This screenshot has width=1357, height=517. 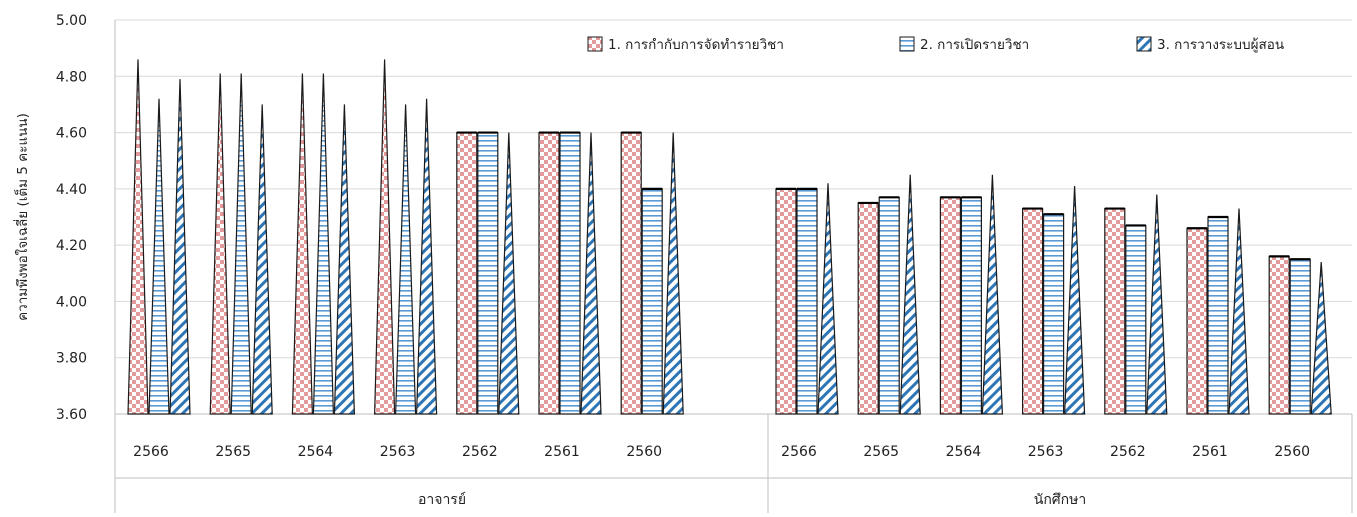 What do you see at coordinates (22, 217) in the screenshot?
I see `y-axis-title: ความพึงพอใจเฉลี่ย (เต็ม 5 คะแนน)` at bounding box center [22, 217].